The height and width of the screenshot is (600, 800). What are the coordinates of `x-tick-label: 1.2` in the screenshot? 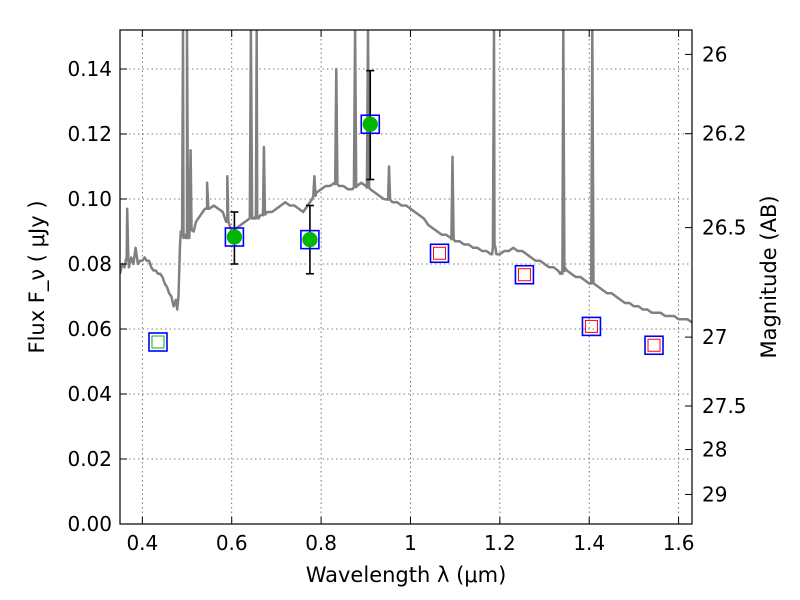 It's located at (500, 543).